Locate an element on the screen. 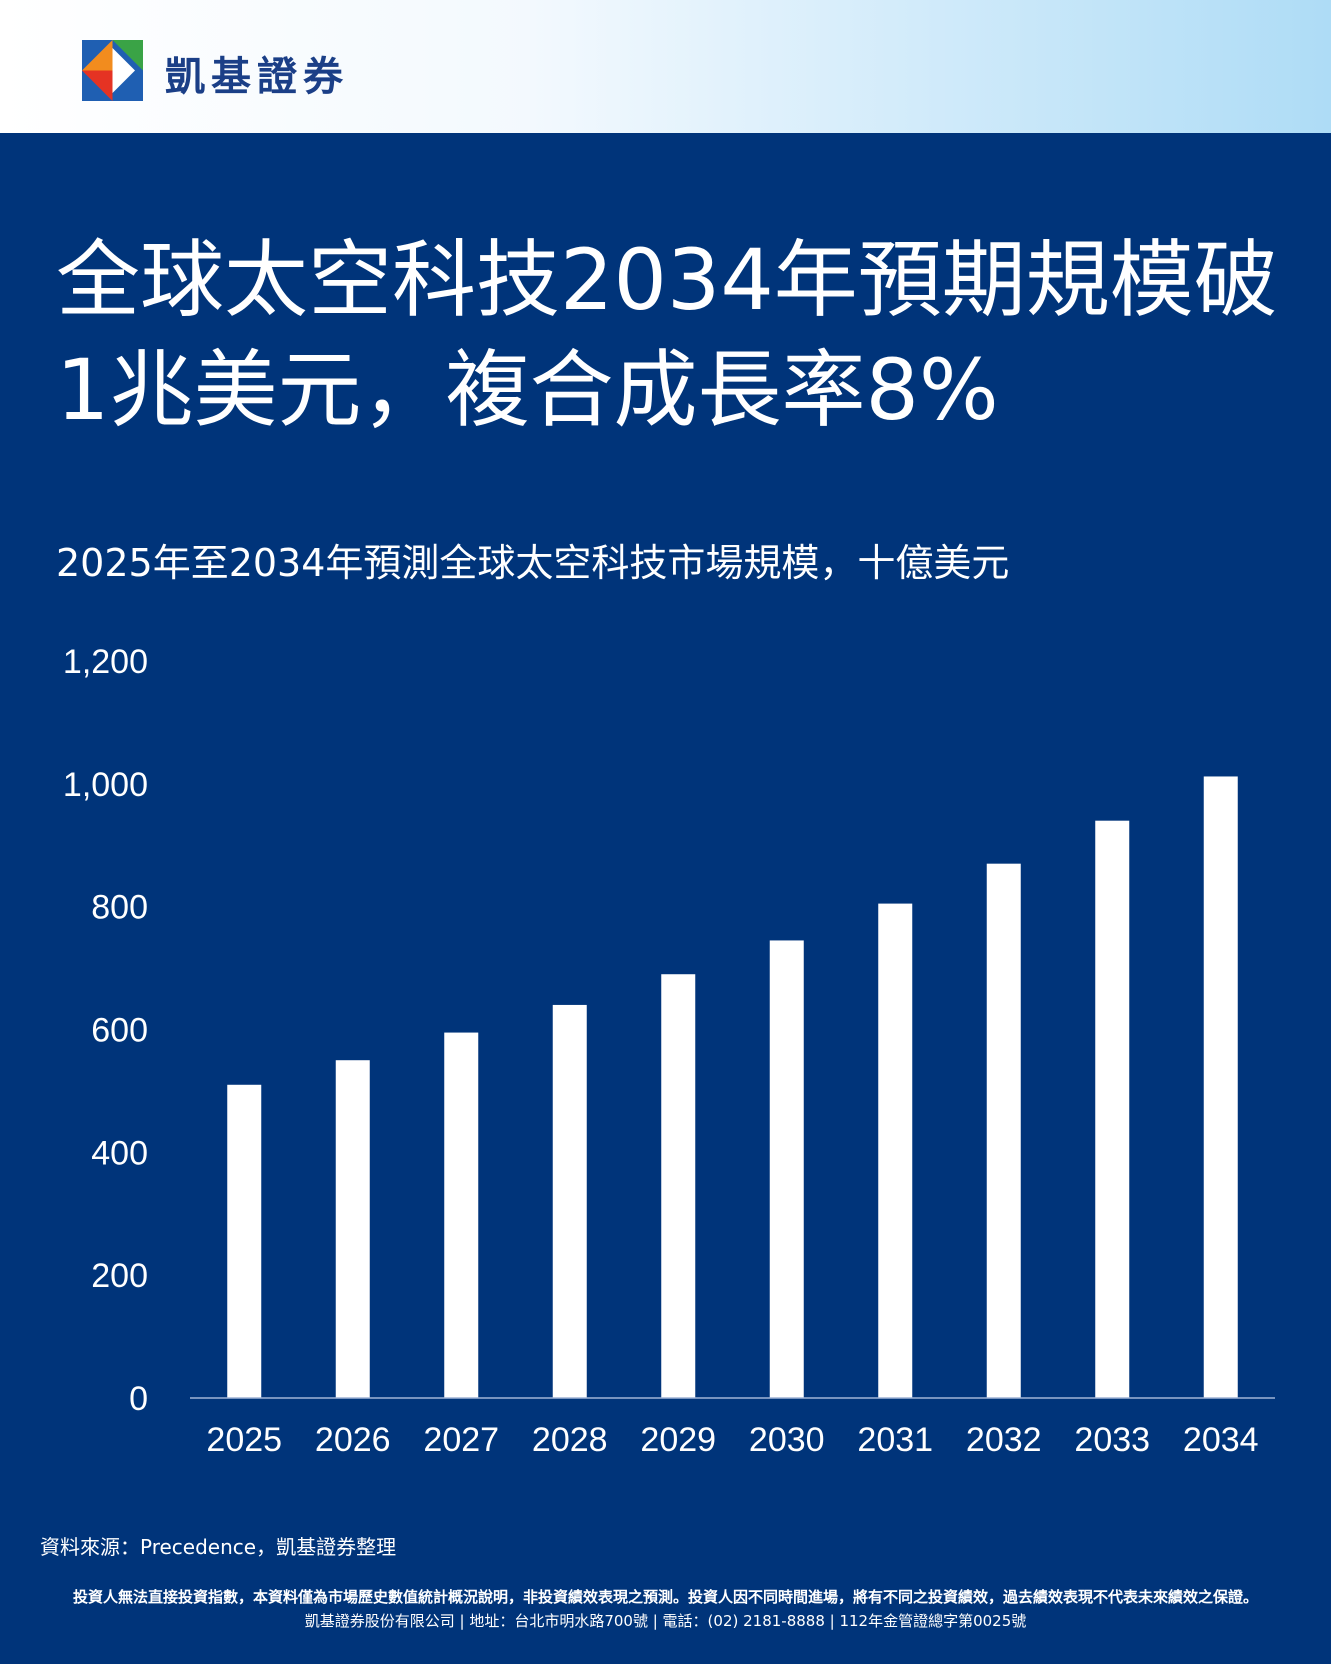 This screenshot has height=1664, width=1331. x-tick-label: 2026 is located at coordinates (353, 1440).